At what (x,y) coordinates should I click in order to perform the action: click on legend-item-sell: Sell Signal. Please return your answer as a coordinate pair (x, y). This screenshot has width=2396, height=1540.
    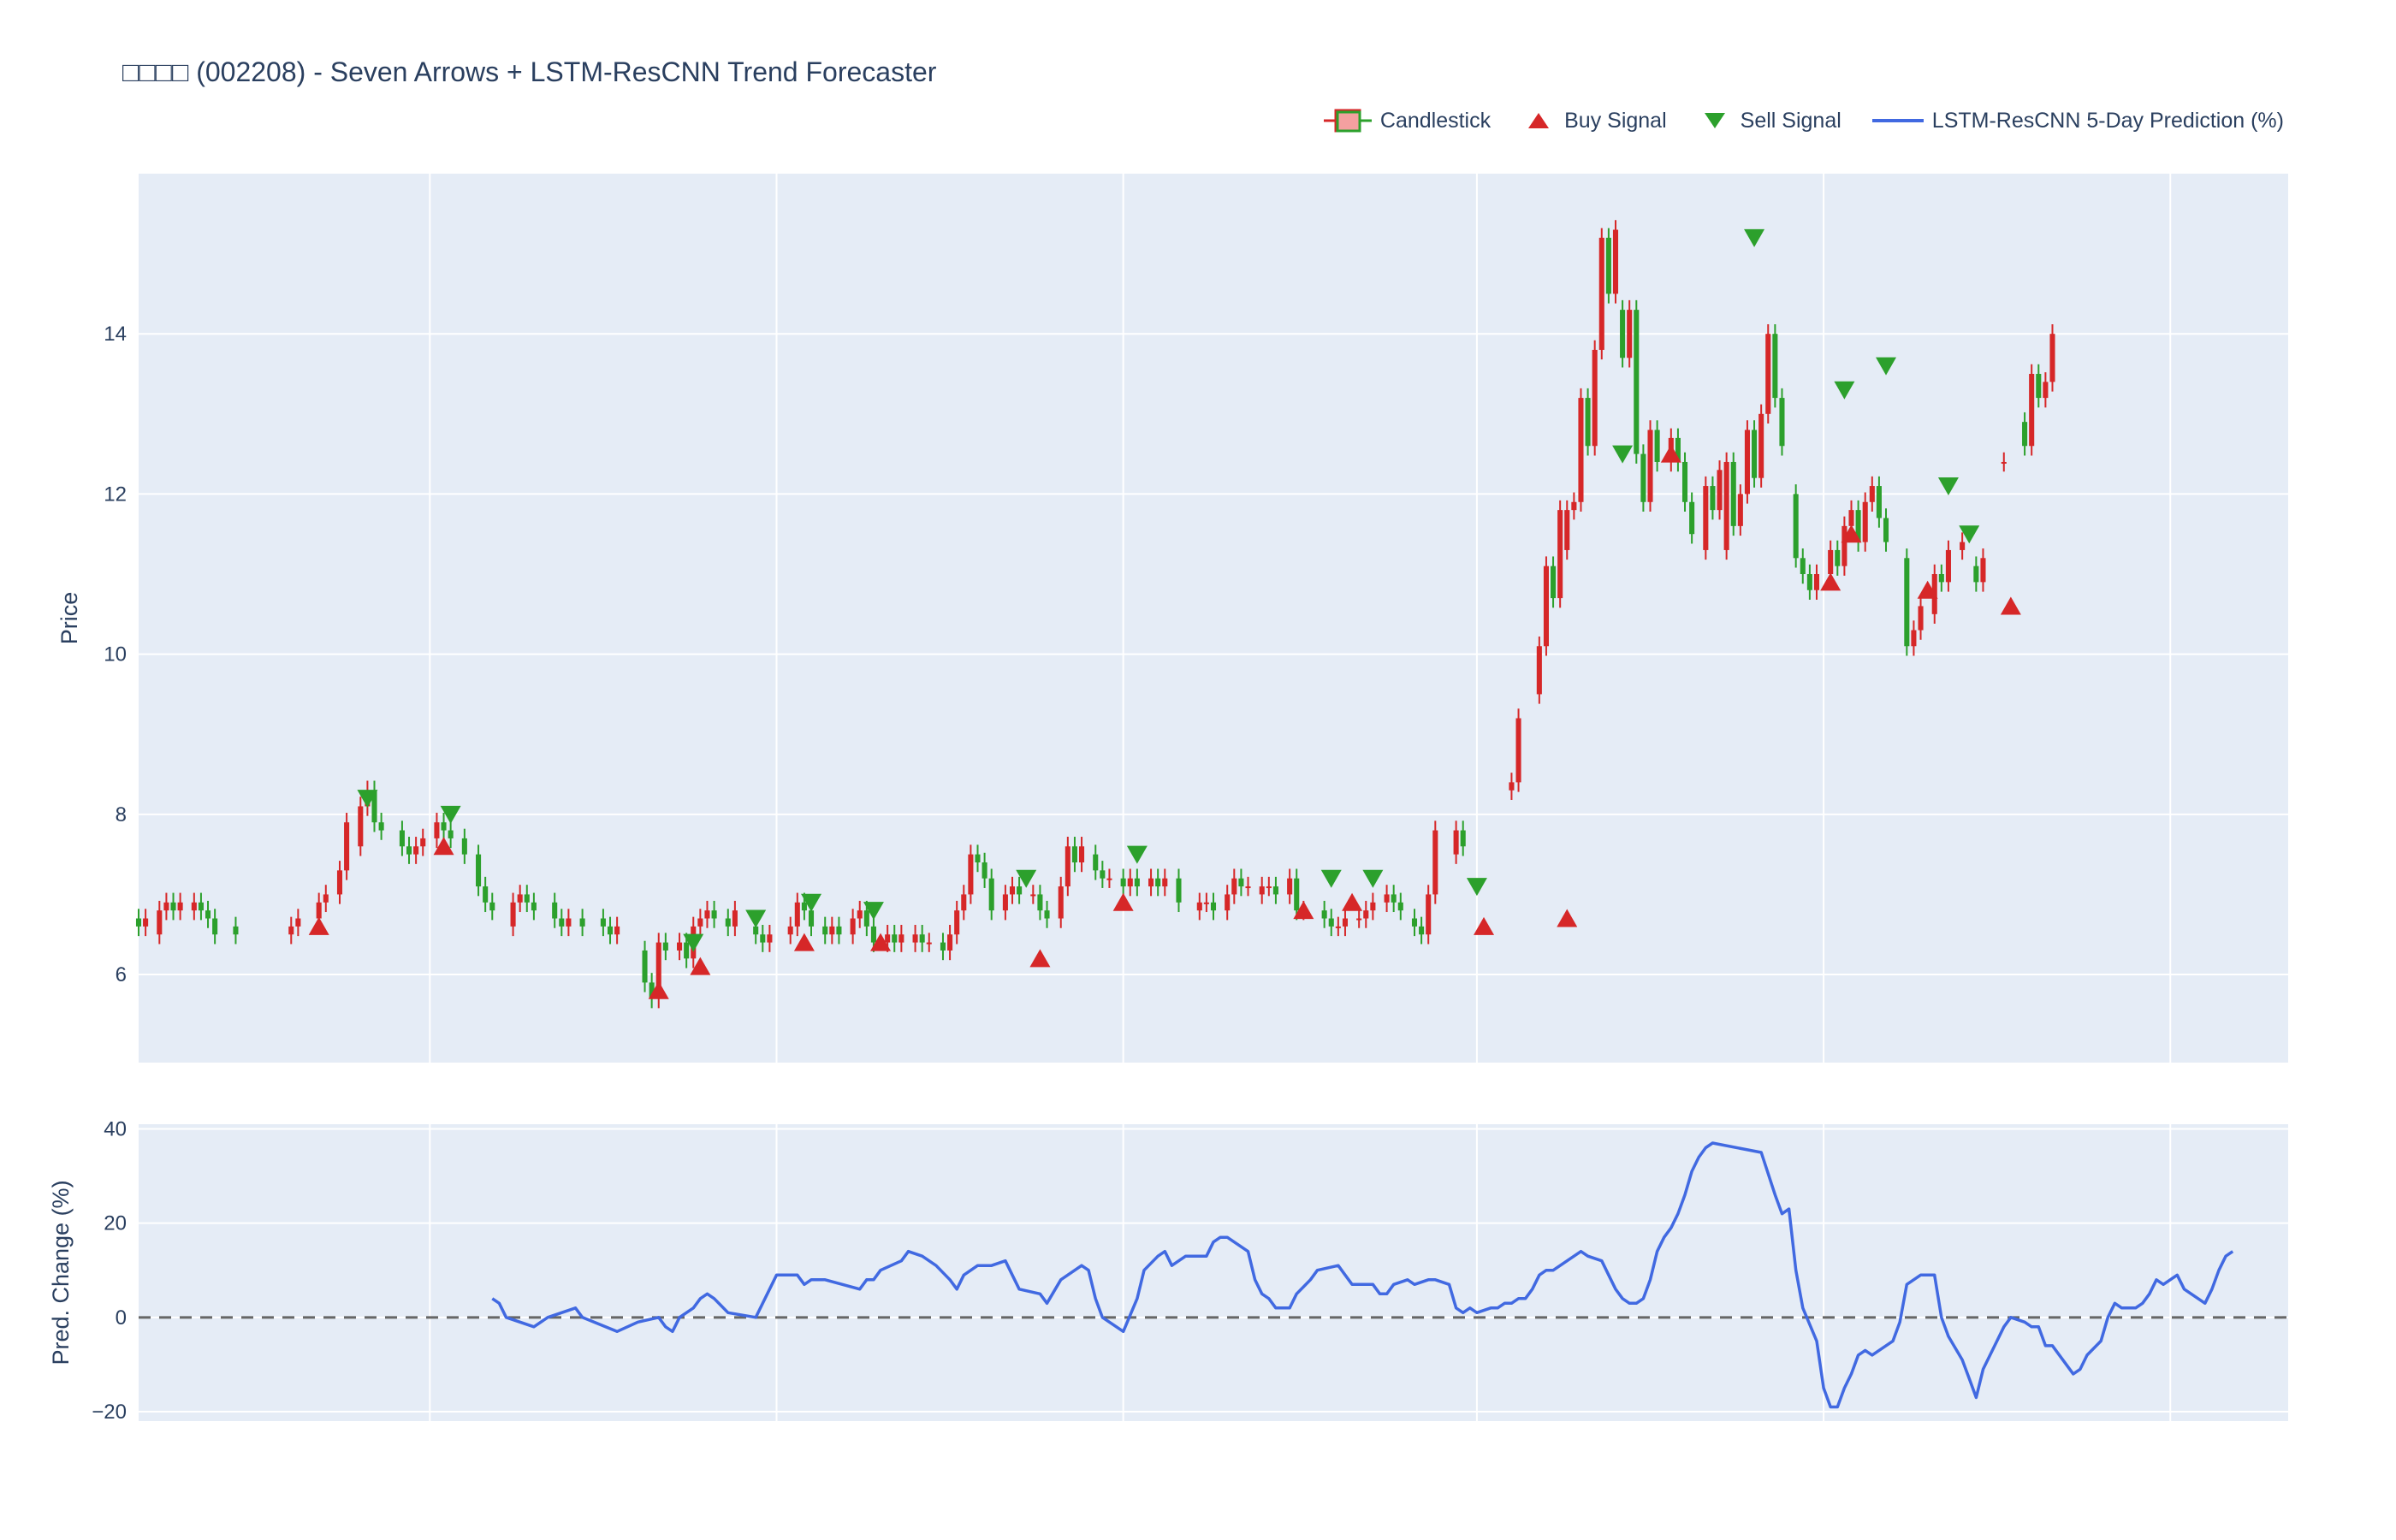
    Looking at the image, I should click on (1770, 120).